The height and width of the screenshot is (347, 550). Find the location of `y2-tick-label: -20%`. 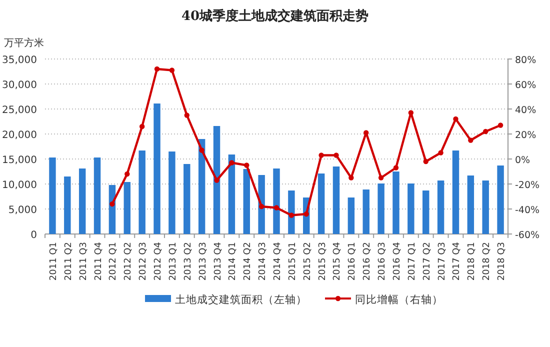

y2-tick-label: -20% is located at coordinates (527, 185).